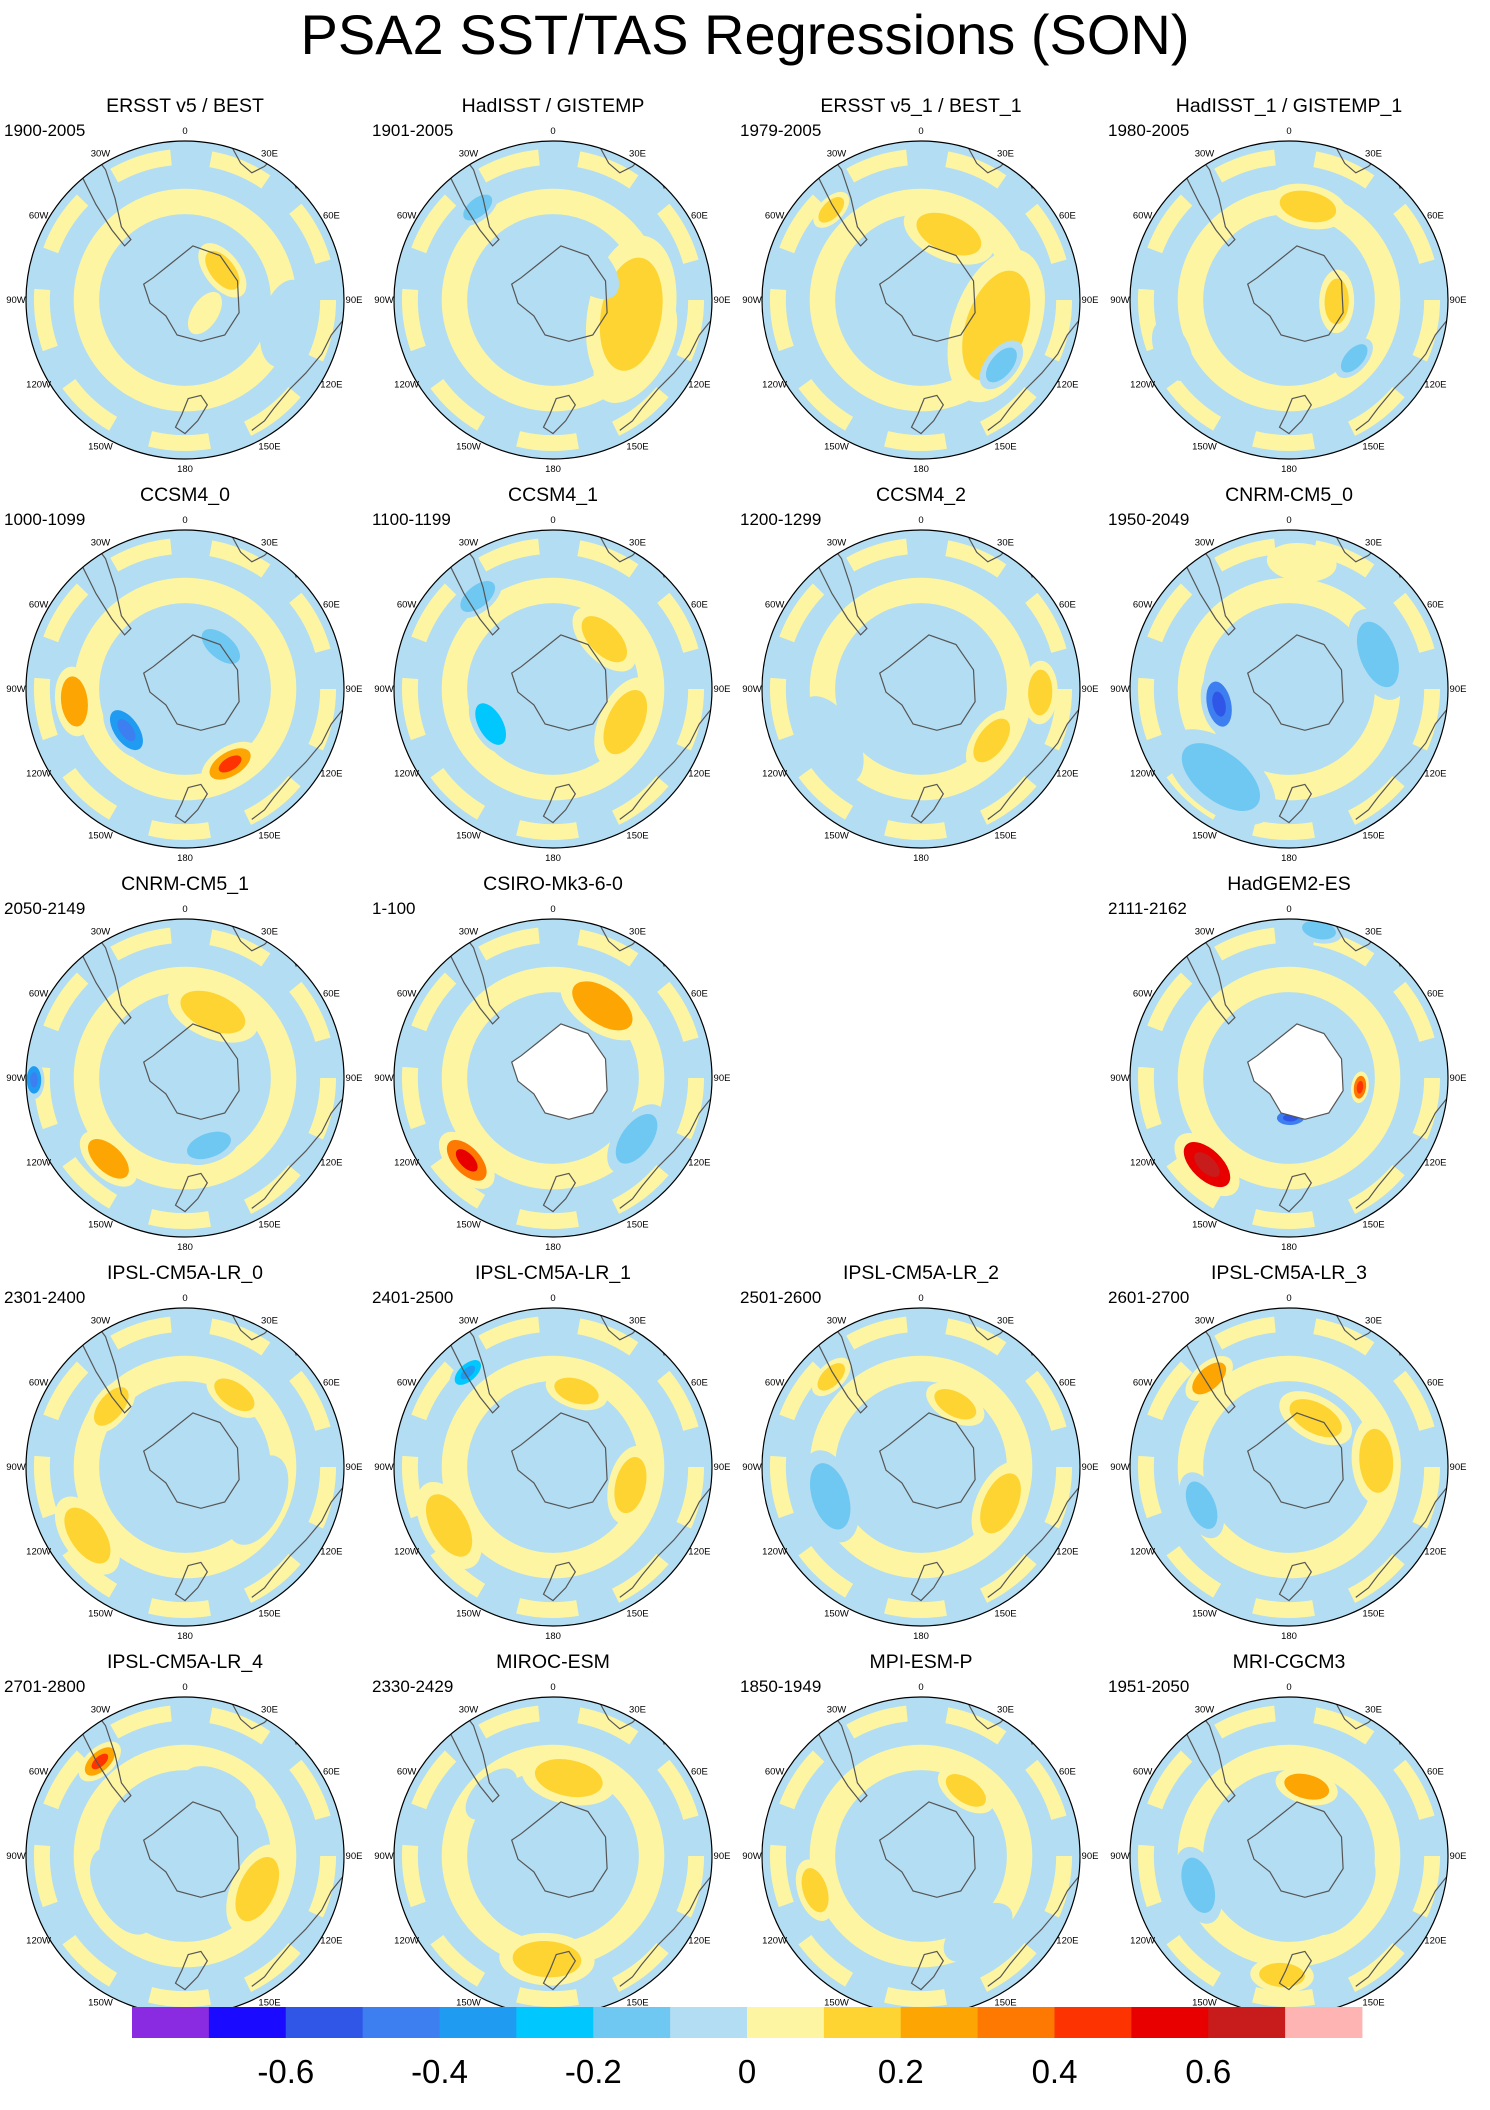  Describe the element at coordinates (1055, 2071) in the screenshot. I see `colorbar-tick-label: 0.4` at that location.